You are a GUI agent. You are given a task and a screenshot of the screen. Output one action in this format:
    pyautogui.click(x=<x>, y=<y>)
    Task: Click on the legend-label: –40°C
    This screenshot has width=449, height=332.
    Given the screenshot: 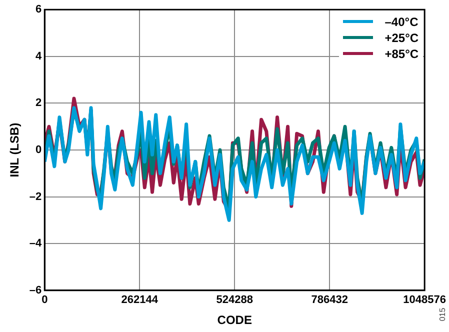 What is the action you would take?
    pyautogui.click(x=401, y=21)
    